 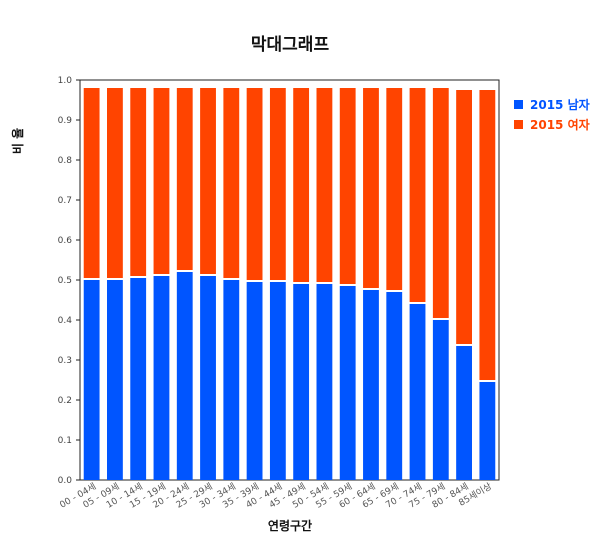 What do you see at coordinates (65, 81) in the screenshot?
I see `y-tick-label: 1.0` at bounding box center [65, 81].